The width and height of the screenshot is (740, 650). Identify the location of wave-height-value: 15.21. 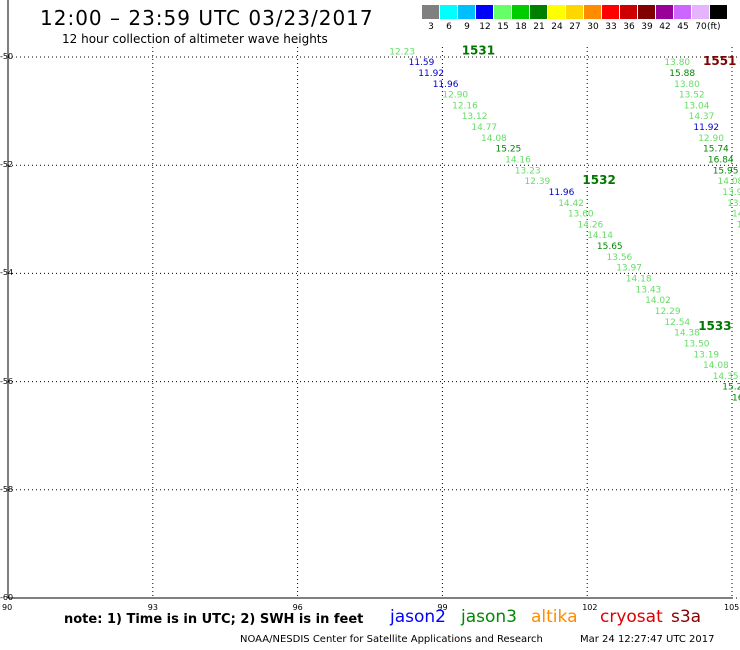
(731, 388).